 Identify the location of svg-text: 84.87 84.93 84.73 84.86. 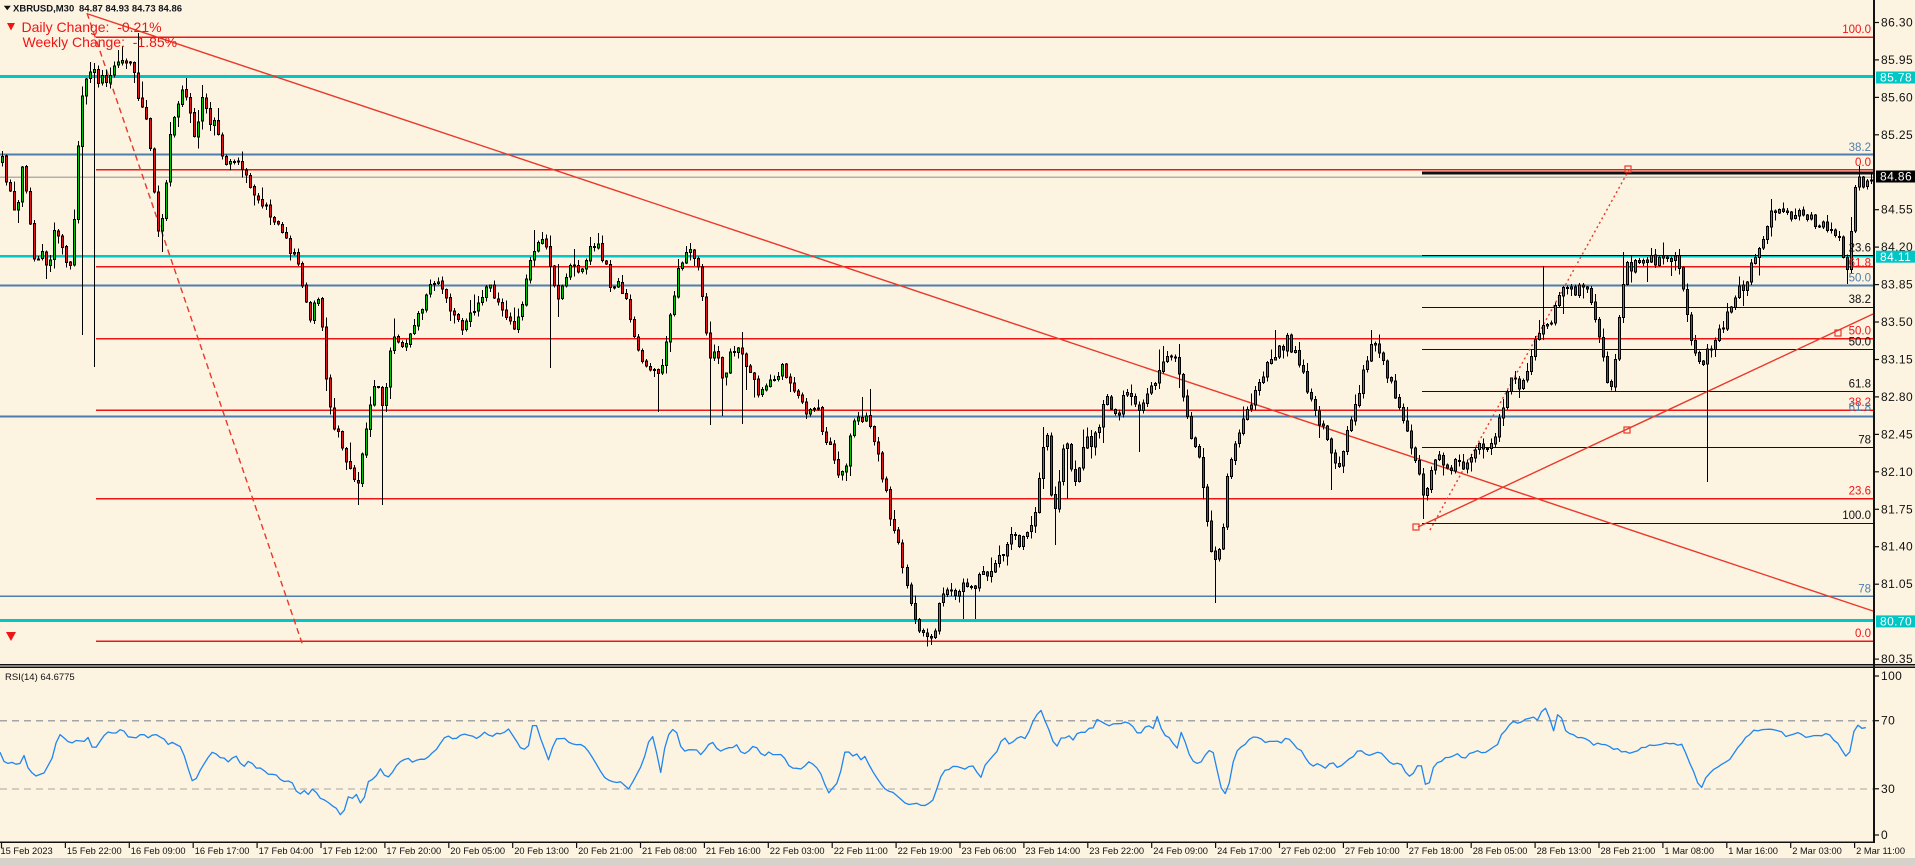
(130, 9).